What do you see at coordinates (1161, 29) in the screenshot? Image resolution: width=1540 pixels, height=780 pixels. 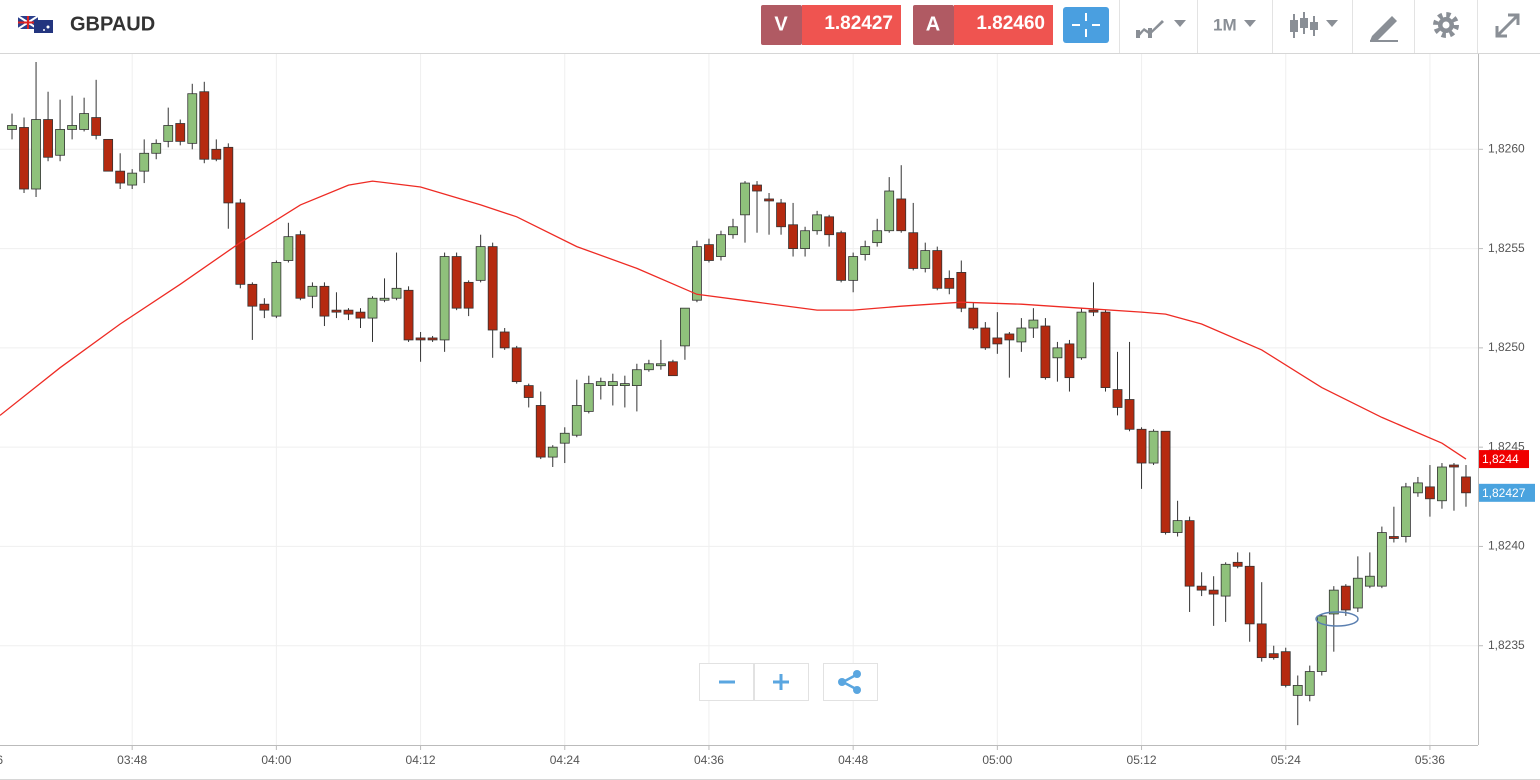 I see `chart-type-button` at bounding box center [1161, 29].